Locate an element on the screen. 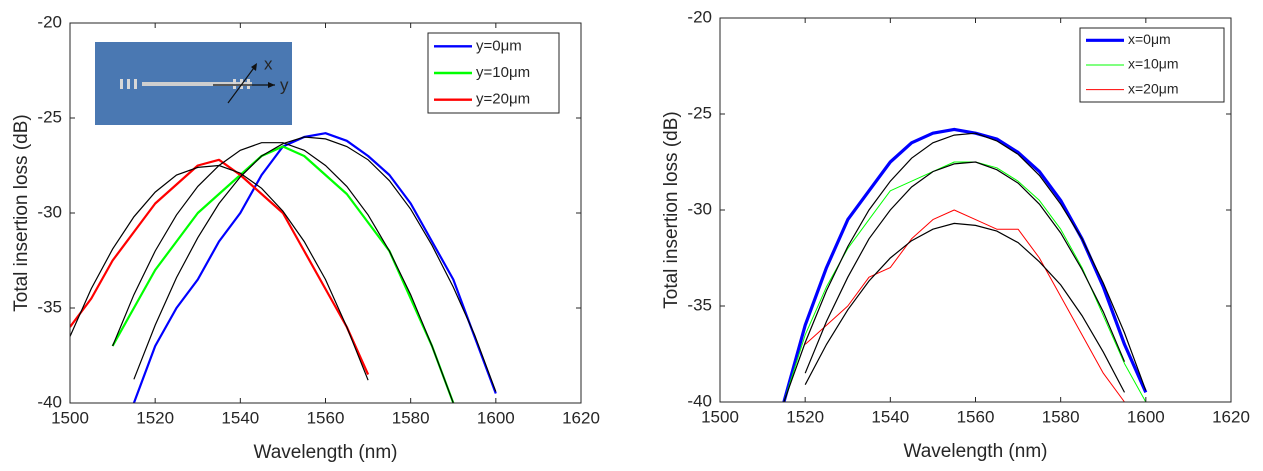  legend-label: x=0μm is located at coordinates (1149, 39).